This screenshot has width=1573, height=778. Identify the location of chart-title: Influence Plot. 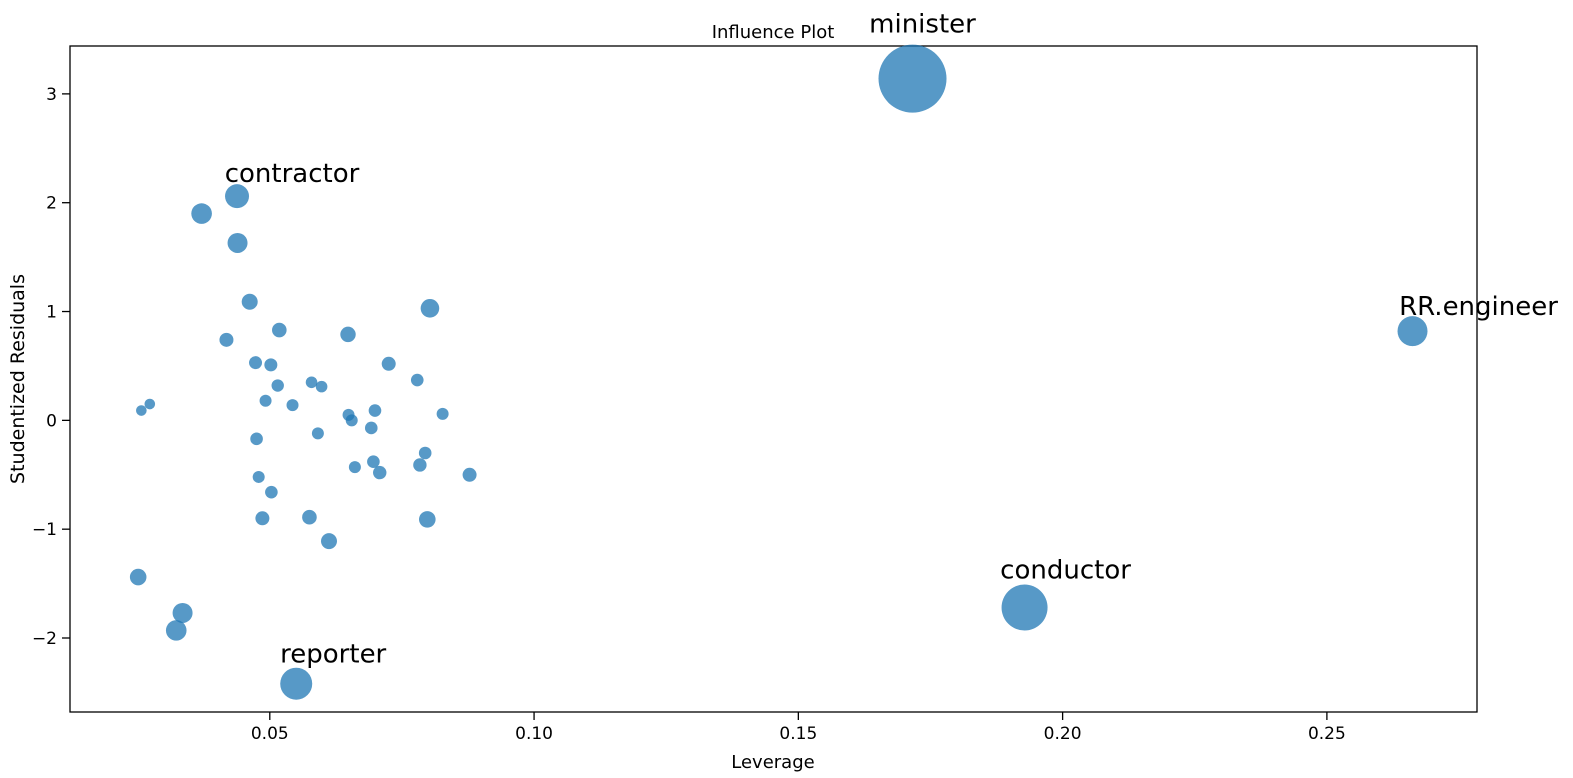
(773, 32).